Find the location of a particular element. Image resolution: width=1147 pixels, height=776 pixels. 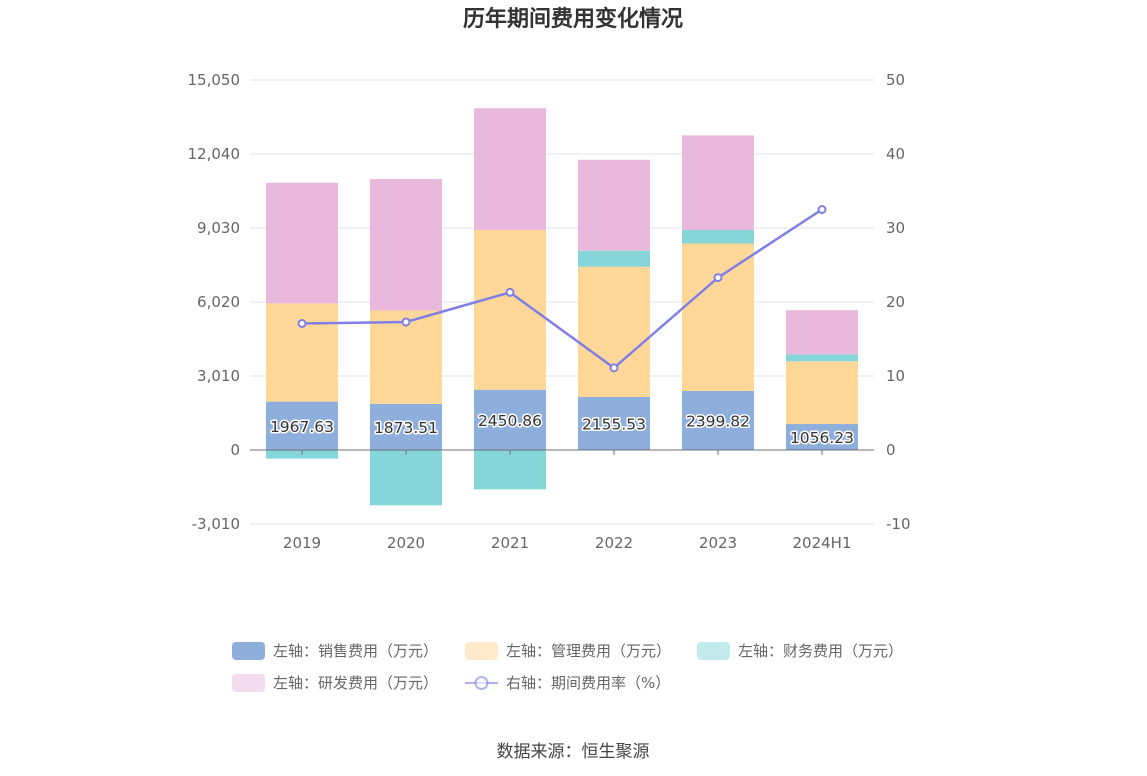

left-tick-label: 3,010 is located at coordinates (218, 376).